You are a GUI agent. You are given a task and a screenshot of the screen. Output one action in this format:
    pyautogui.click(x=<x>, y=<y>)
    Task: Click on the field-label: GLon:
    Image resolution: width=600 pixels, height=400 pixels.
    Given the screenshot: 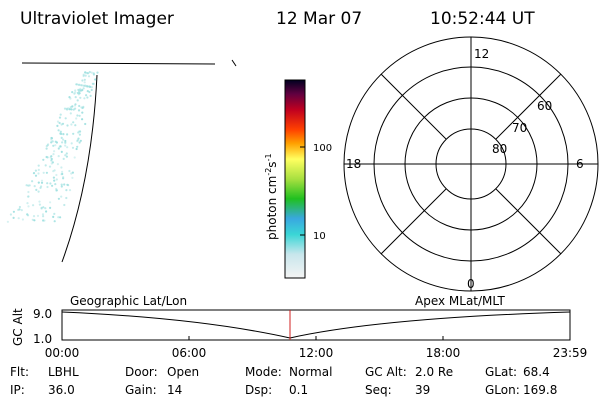 What is the action you would take?
    pyautogui.click(x=502, y=390)
    